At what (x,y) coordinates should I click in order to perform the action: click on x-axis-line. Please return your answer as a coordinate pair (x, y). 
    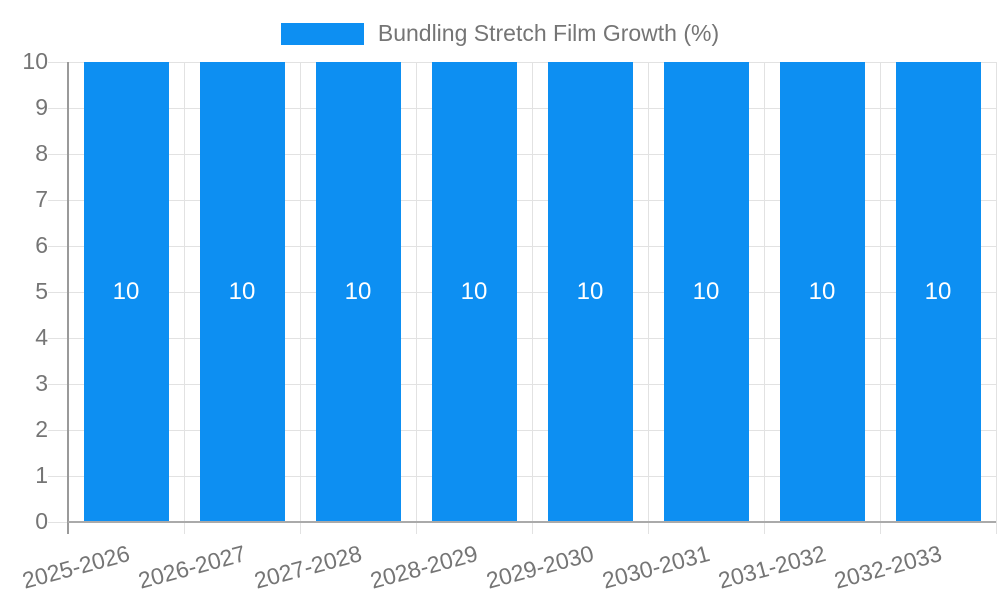
    Looking at the image, I should click on (532, 522).